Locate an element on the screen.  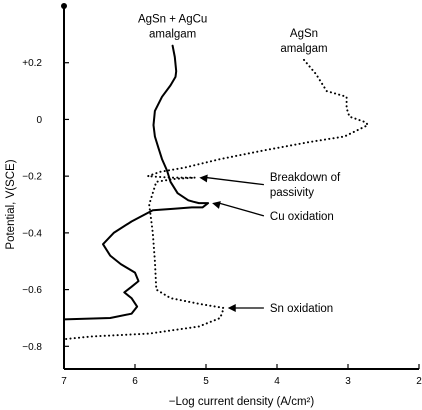
y-axis-title: Potential, V(SCE) is located at coordinates (11, 204).